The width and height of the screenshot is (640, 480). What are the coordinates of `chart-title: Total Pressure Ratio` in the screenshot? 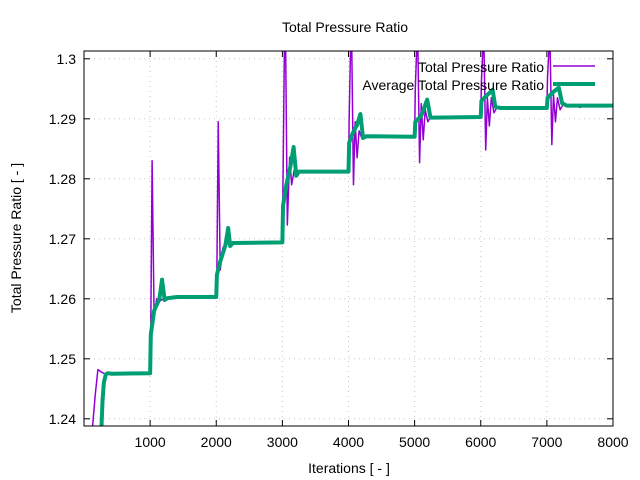 It's located at (345, 27).